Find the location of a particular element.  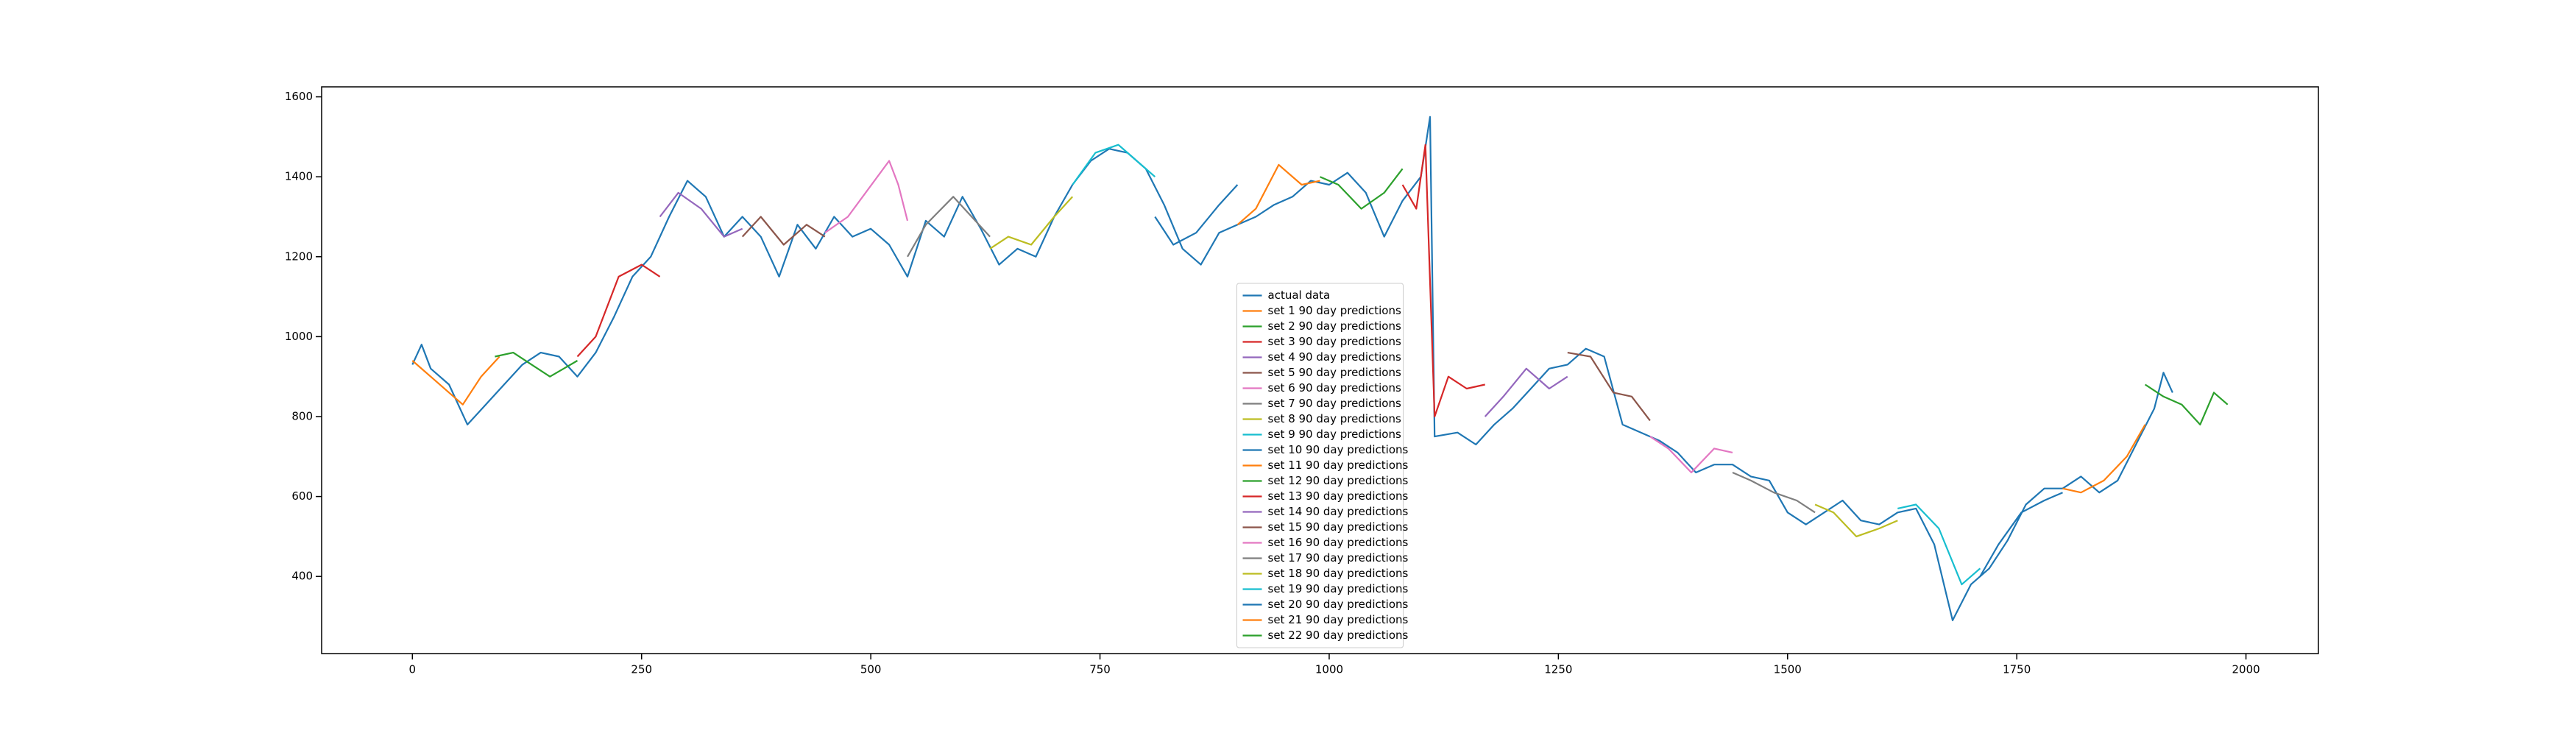

legend-label: set 4 90 day predictions is located at coordinates (1334, 357).